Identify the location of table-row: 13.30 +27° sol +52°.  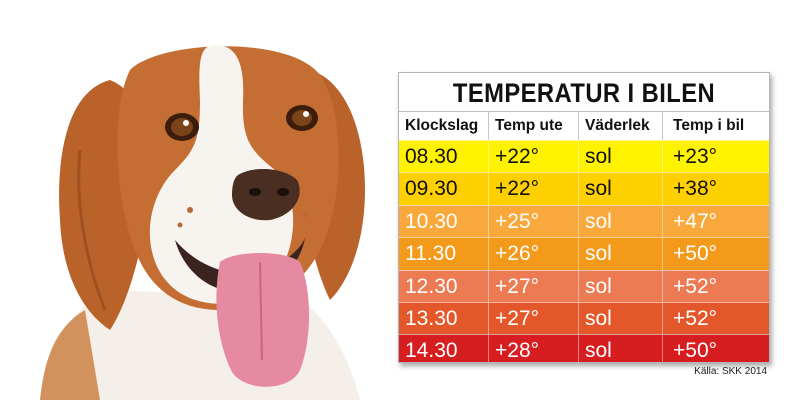
(584, 318).